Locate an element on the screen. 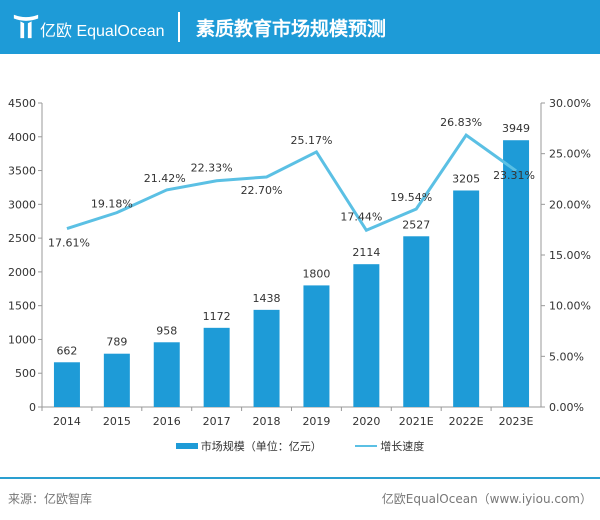 This screenshot has height=520, width=600. y2-tick-label: 25.00% is located at coordinates (570, 154).